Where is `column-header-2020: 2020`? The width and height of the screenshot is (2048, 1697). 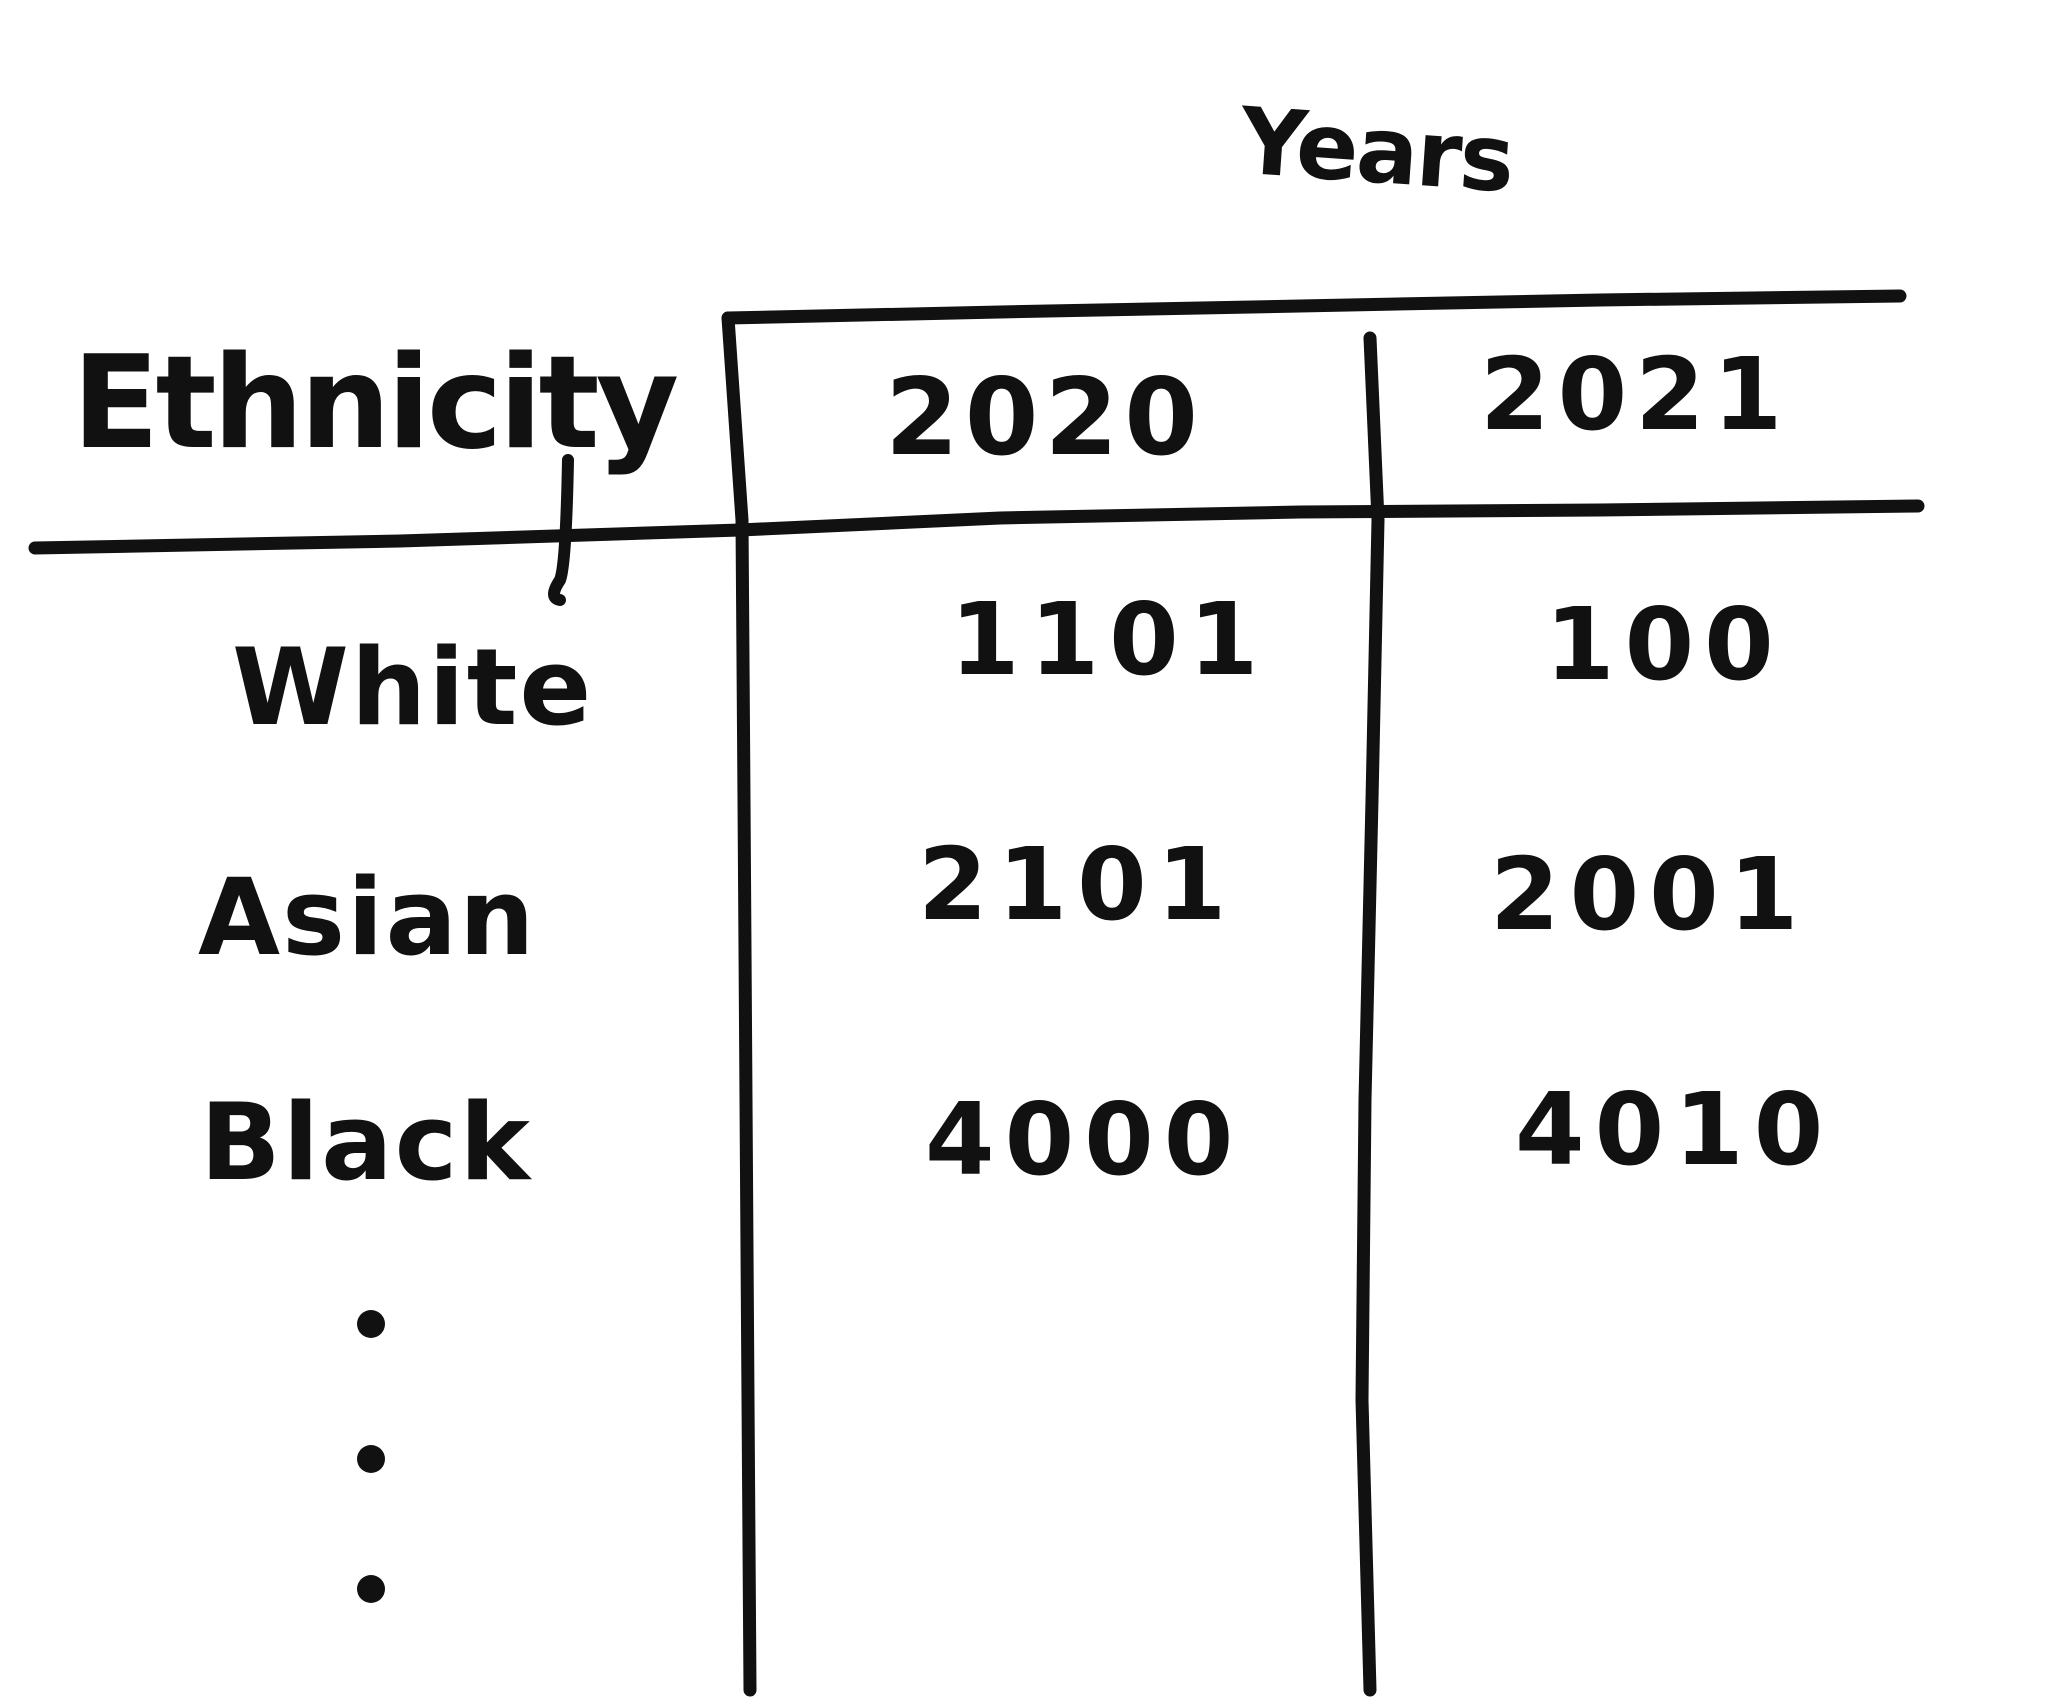 column-header-2020: 2020 is located at coordinates (1045, 417).